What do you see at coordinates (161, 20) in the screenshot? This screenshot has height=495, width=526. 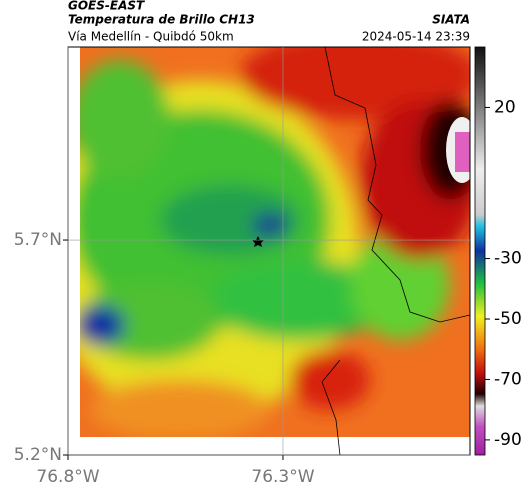 I see `subtitle: Temperatura de Brillo CH13` at bounding box center [161, 20].